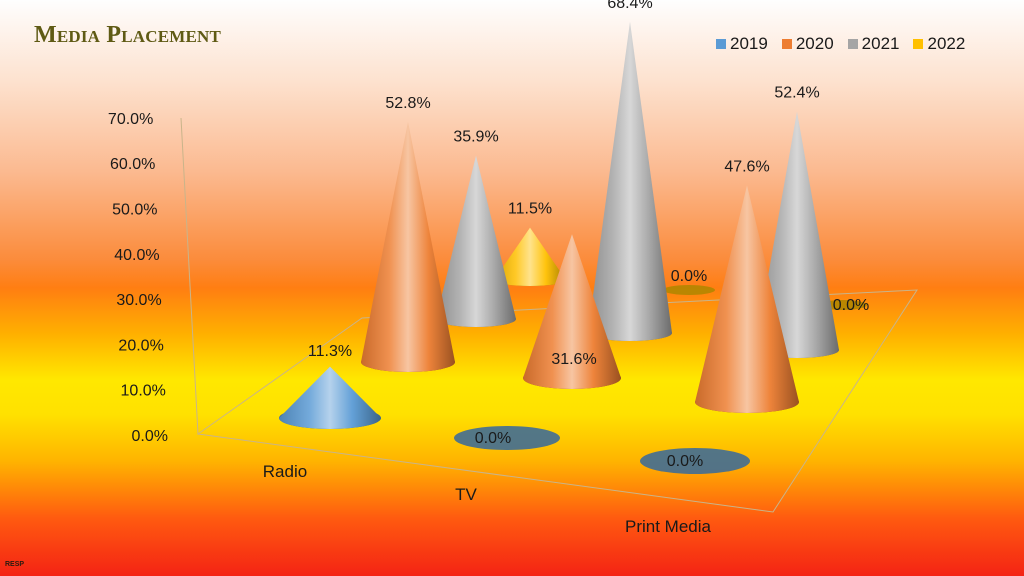 This screenshot has height=576, width=1024. I want to click on data-label-2019-tv: 0.0%, so click(493, 438).